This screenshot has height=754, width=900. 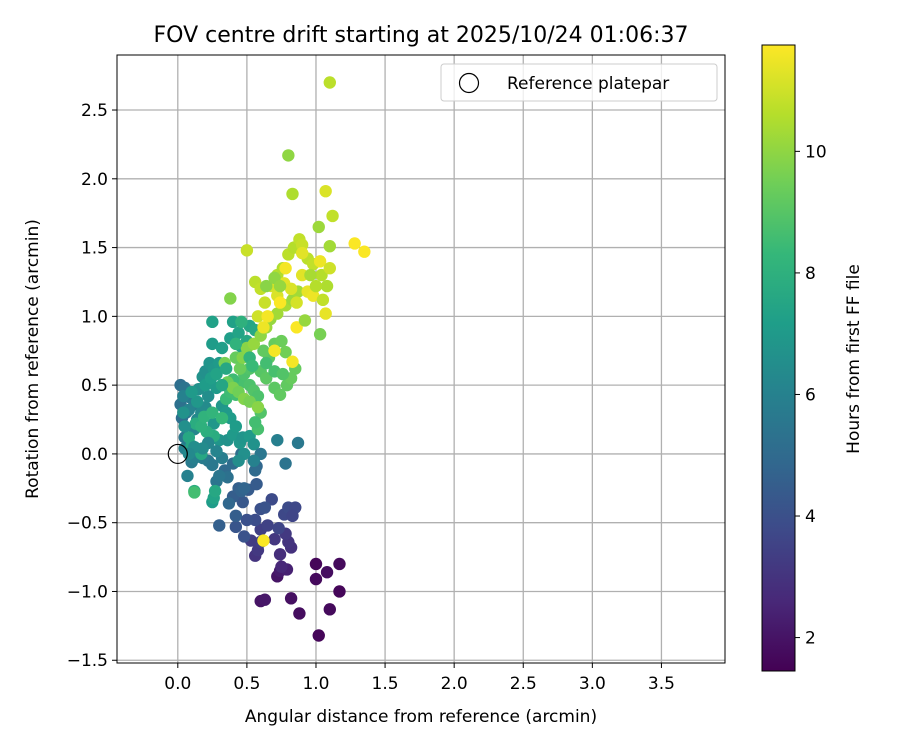 What do you see at coordinates (854, 359) in the screenshot?
I see `colorbar-label: Hours from first FF file` at bounding box center [854, 359].